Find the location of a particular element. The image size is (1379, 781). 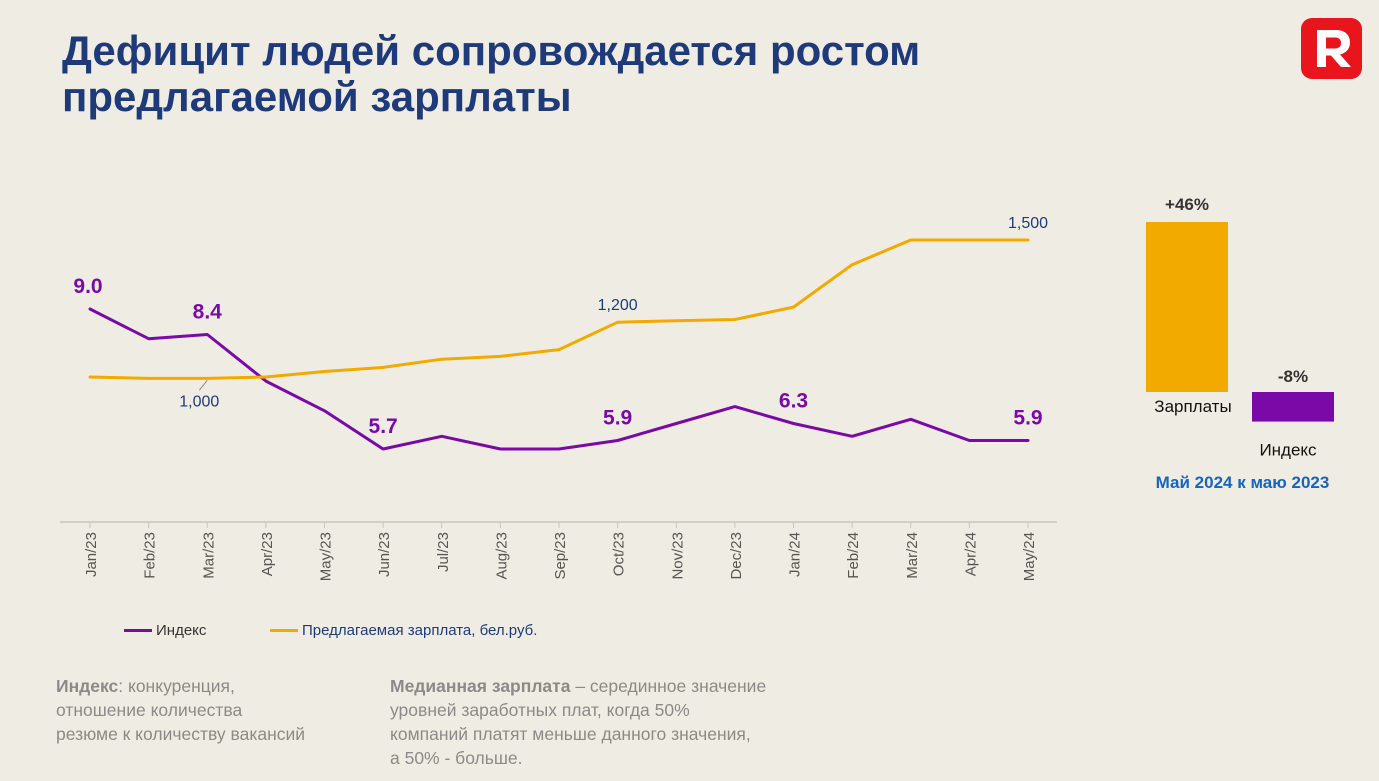

x-tick-label: Jan/23 is located at coordinates (91, 554).